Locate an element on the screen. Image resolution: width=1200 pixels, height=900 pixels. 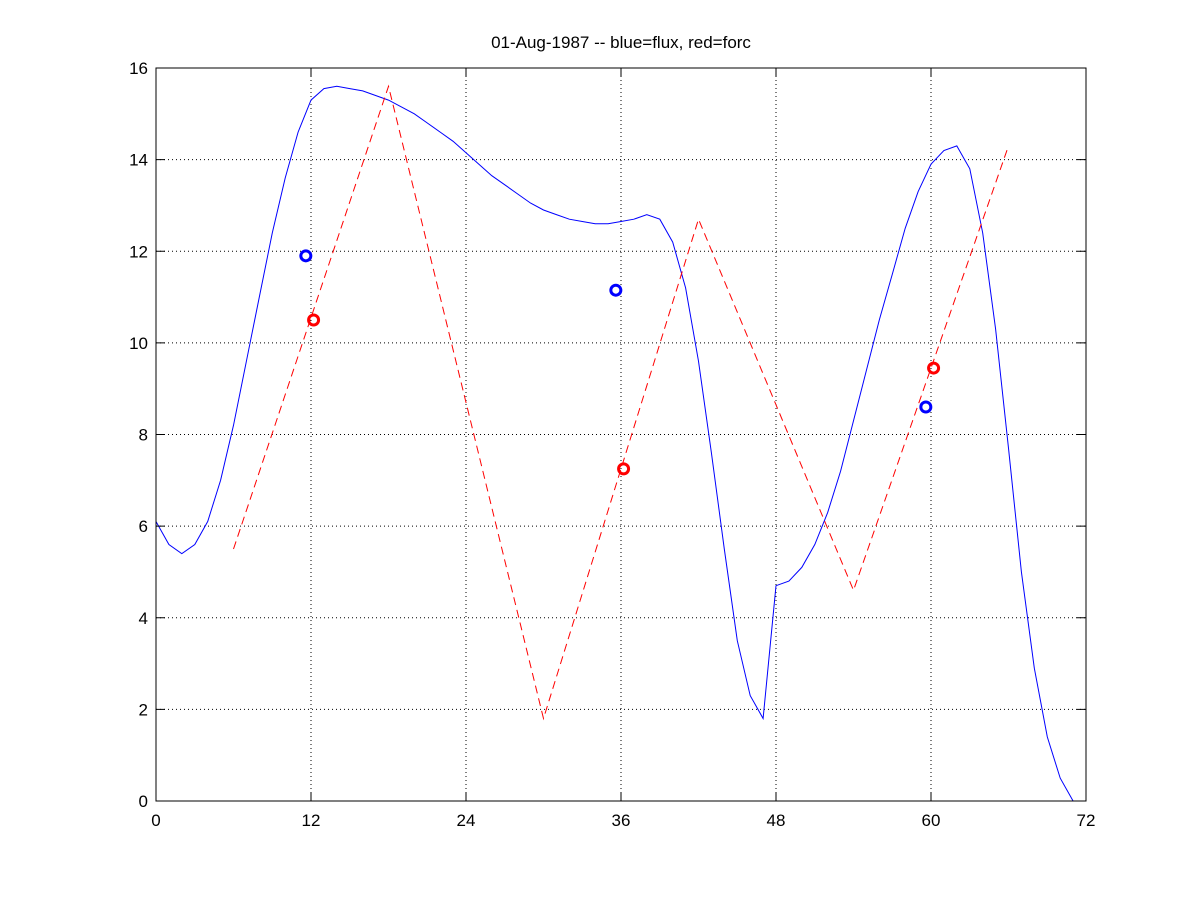
y-tick-label: 12 is located at coordinates (138, 251).